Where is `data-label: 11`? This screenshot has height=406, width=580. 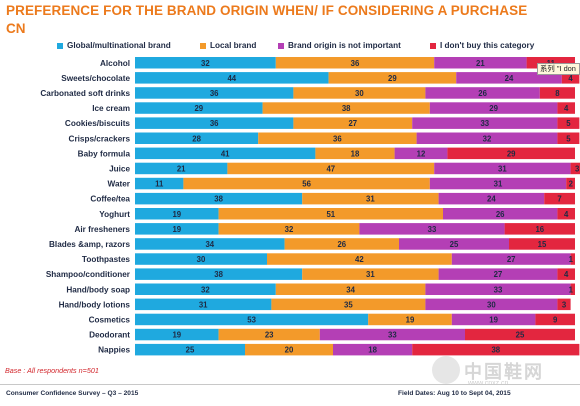 data-label: 11 is located at coordinates (159, 184).